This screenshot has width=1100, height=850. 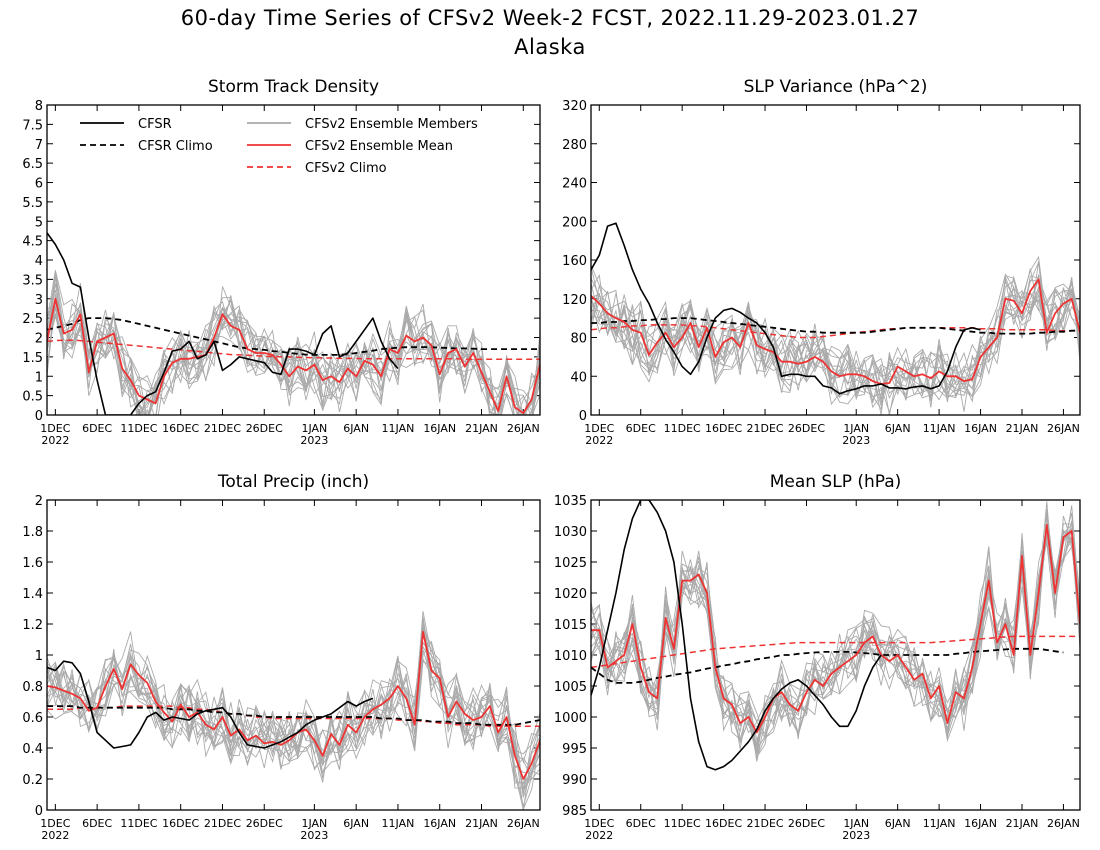 What do you see at coordinates (32, 594) in the screenshot?
I see `y-tick-label: 1.4` at bounding box center [32, 594].